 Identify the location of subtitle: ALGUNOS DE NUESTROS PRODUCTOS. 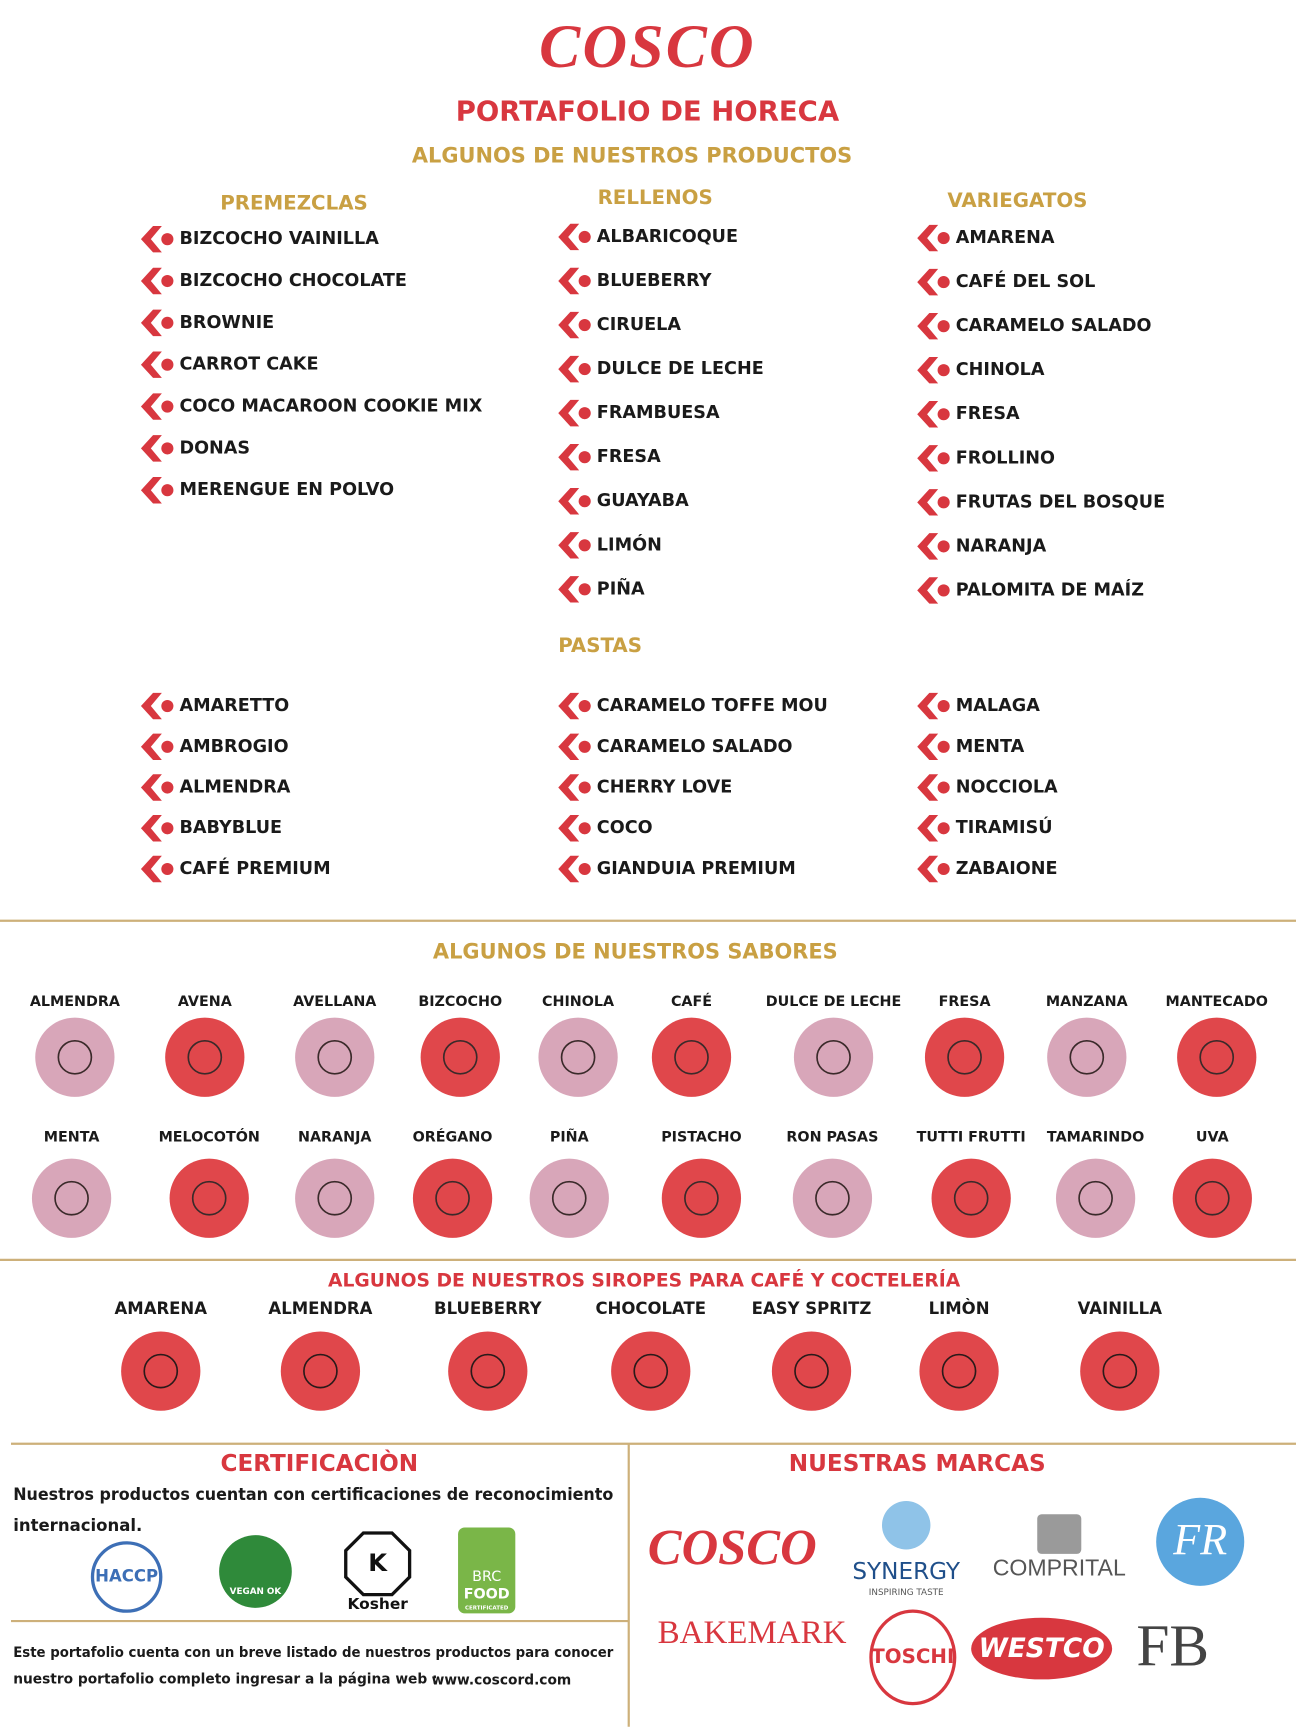
(632, 156).